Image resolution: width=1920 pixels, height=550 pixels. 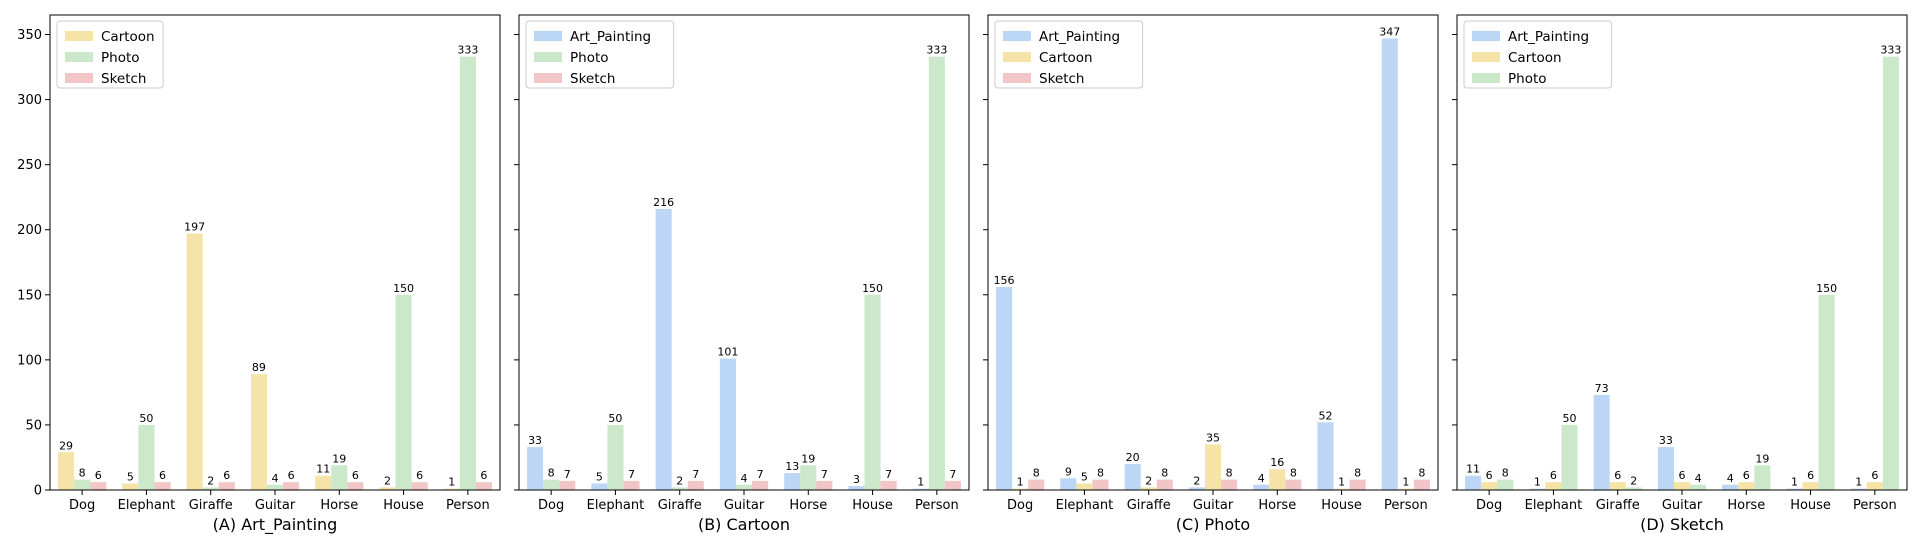 I want to click on y-tick-label: 50, so click(x=33, y=425).